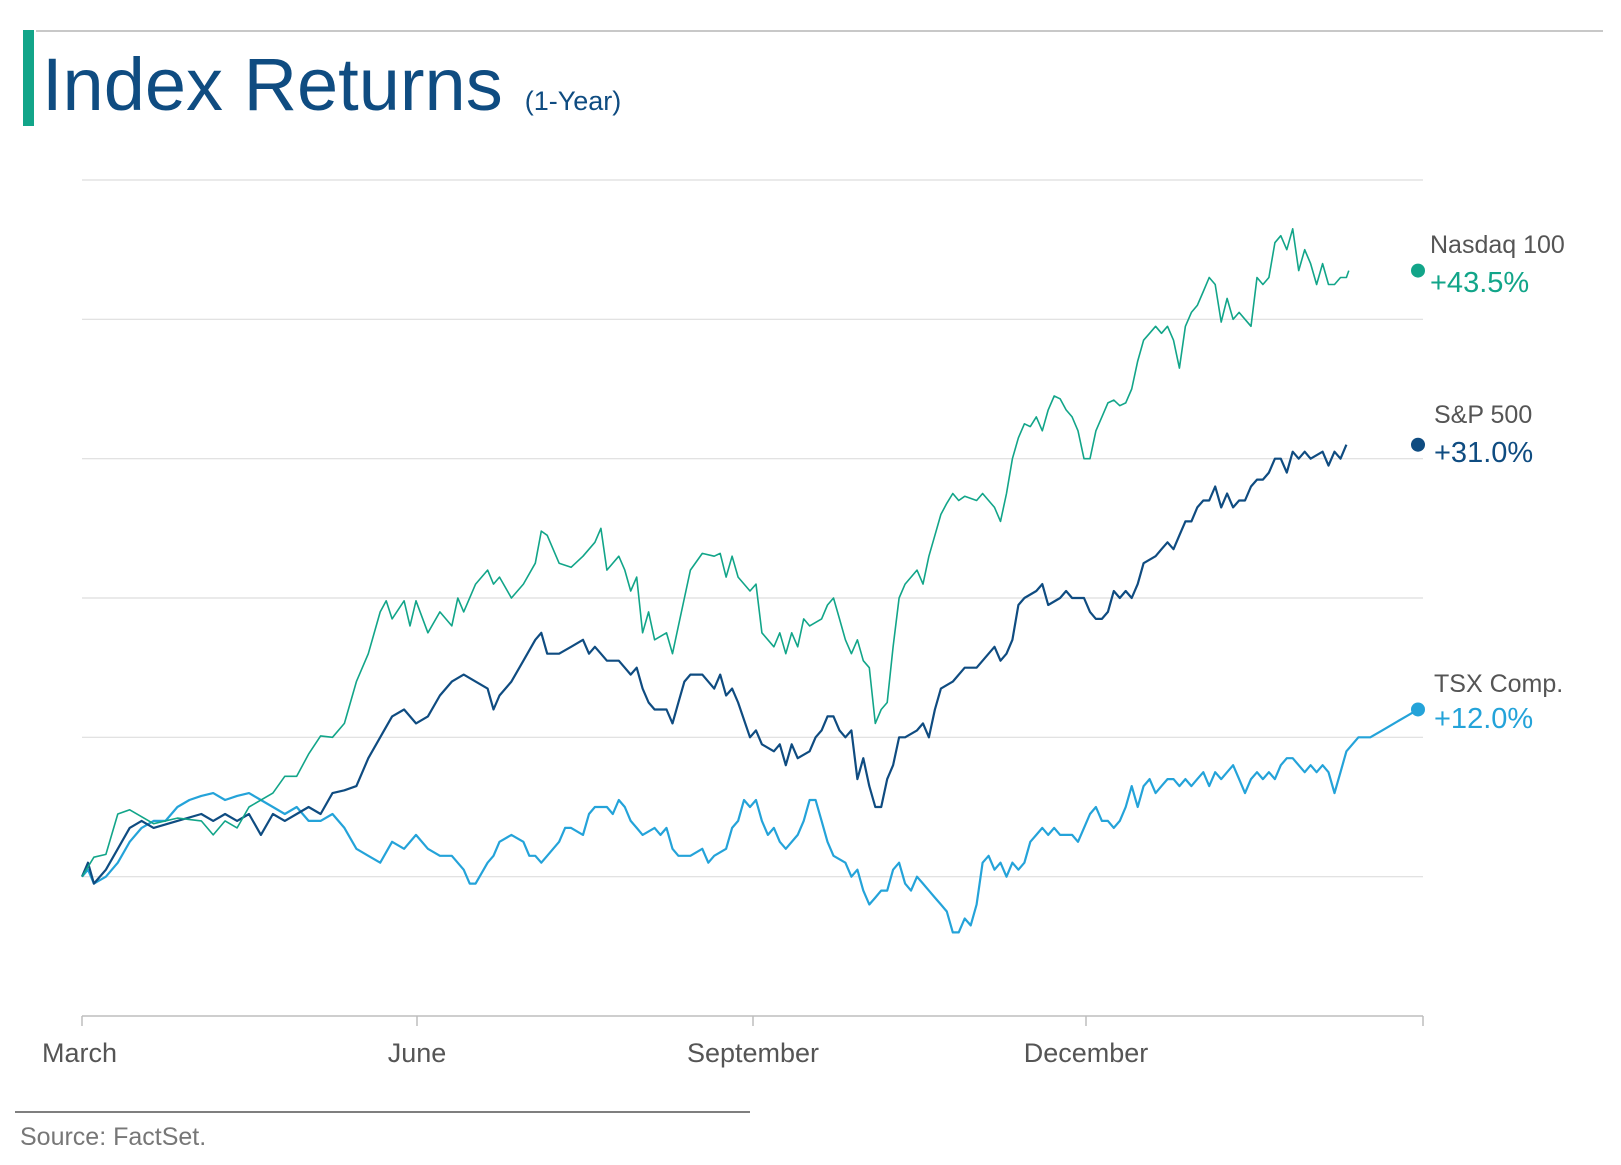 This screenshot has width=1621, height=1165. What do you see at coordinates (1483, 719) in the screenshot?
I see `series-value-tsx-comp: +12.0%` at bounding box center [1483, 719].